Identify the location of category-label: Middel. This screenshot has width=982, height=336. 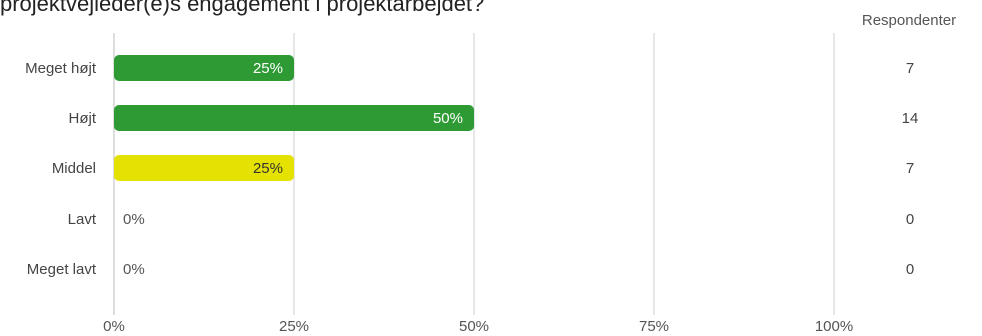
(74, 168).